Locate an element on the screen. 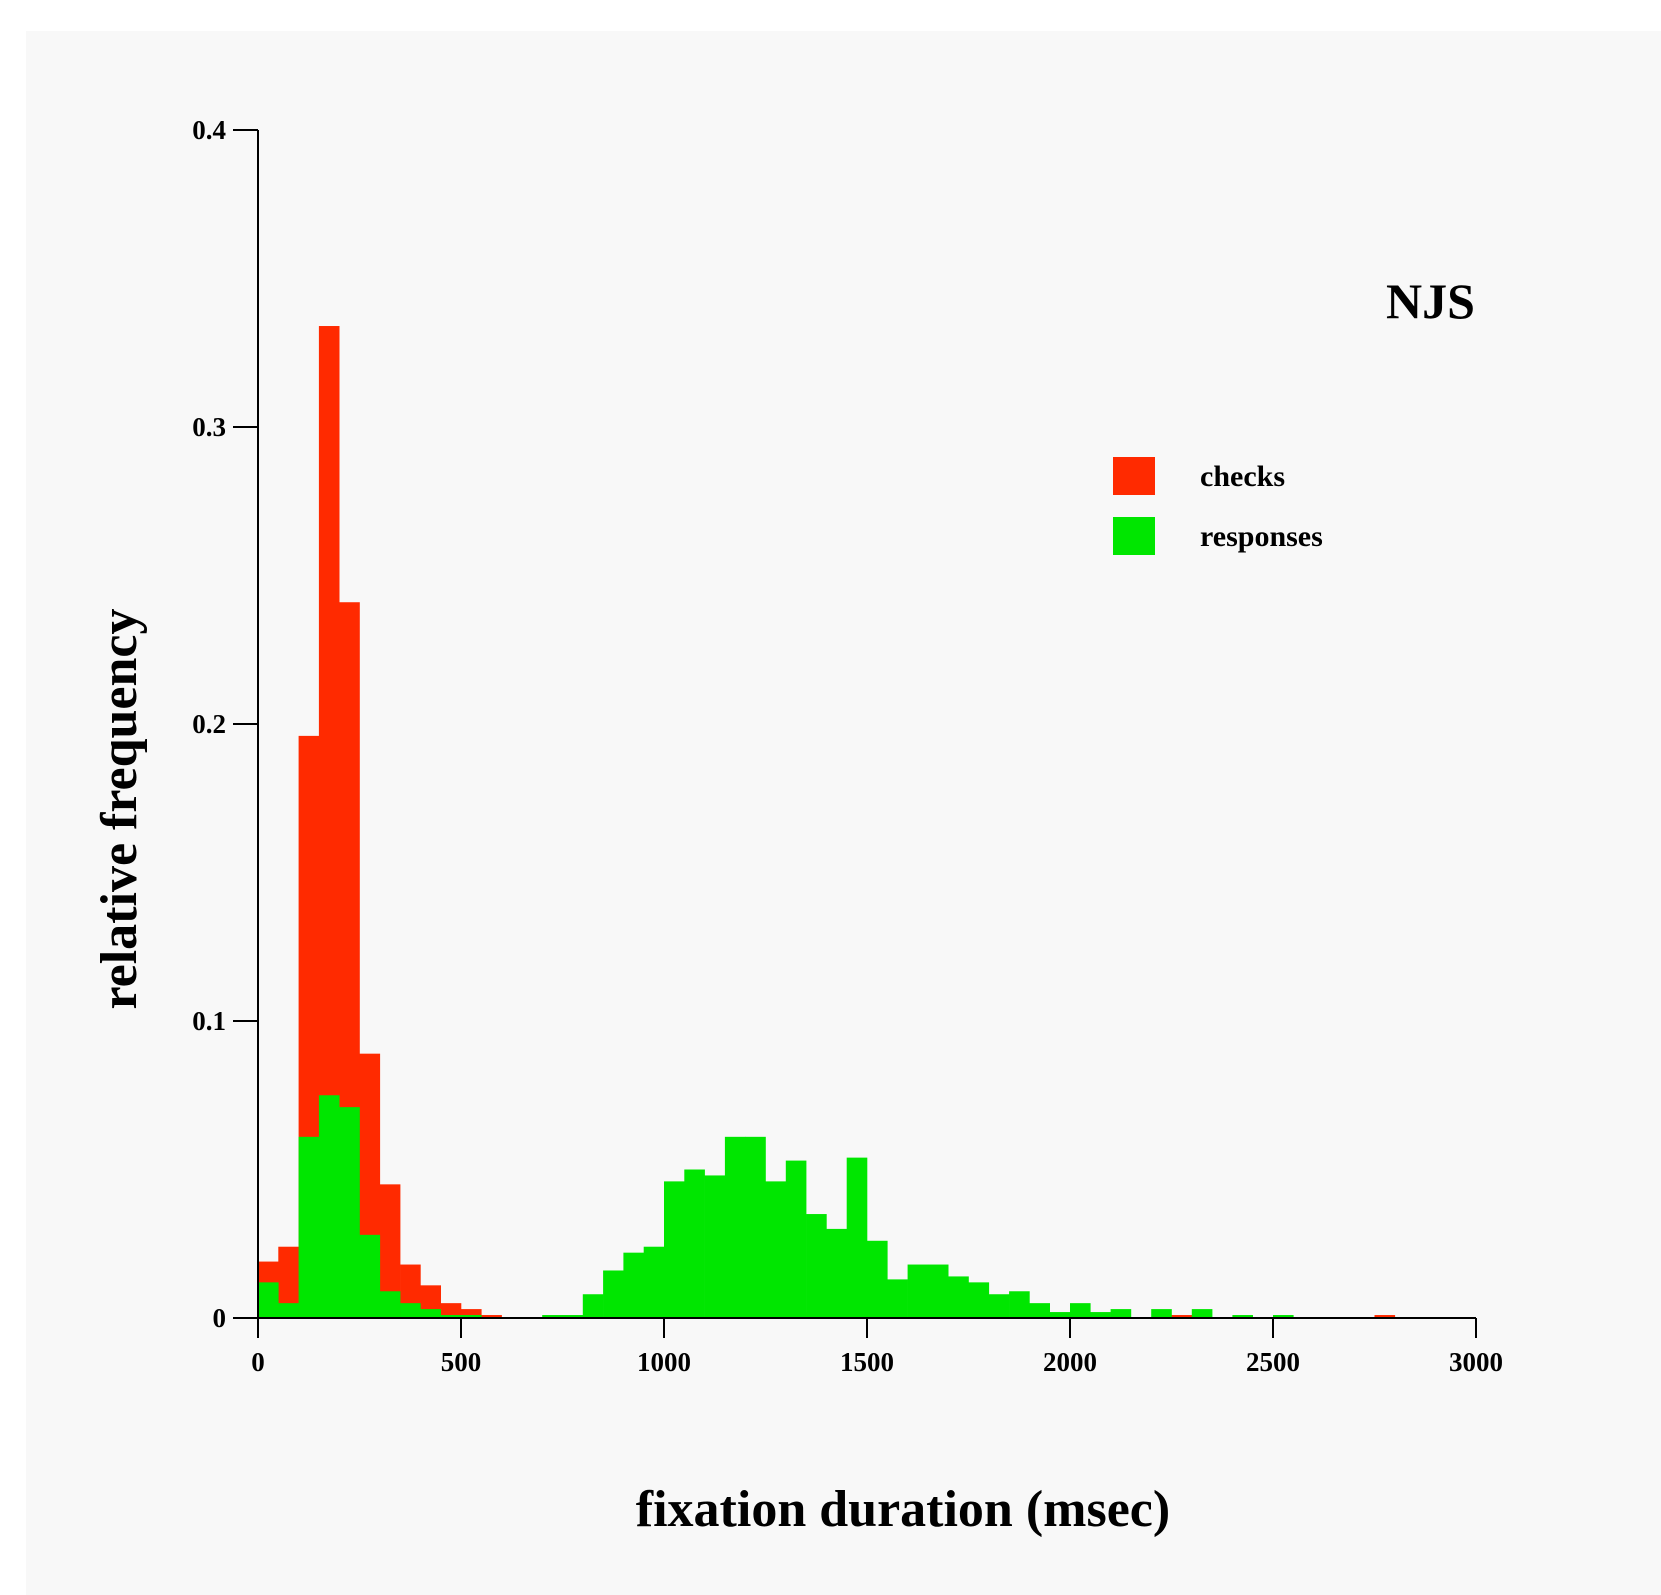  bar-responses-2000 is located at coordinates (1080, 1310).